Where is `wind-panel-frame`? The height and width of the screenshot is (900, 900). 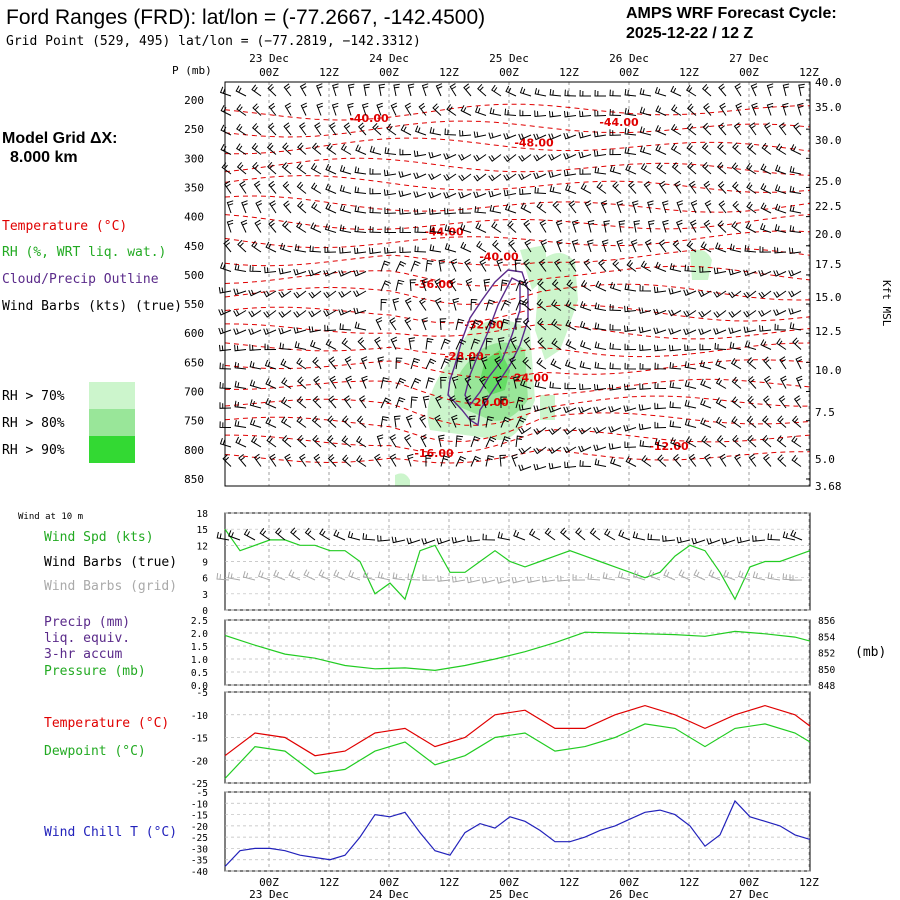
wind-panel-frame is located at coordinates (517, 561).